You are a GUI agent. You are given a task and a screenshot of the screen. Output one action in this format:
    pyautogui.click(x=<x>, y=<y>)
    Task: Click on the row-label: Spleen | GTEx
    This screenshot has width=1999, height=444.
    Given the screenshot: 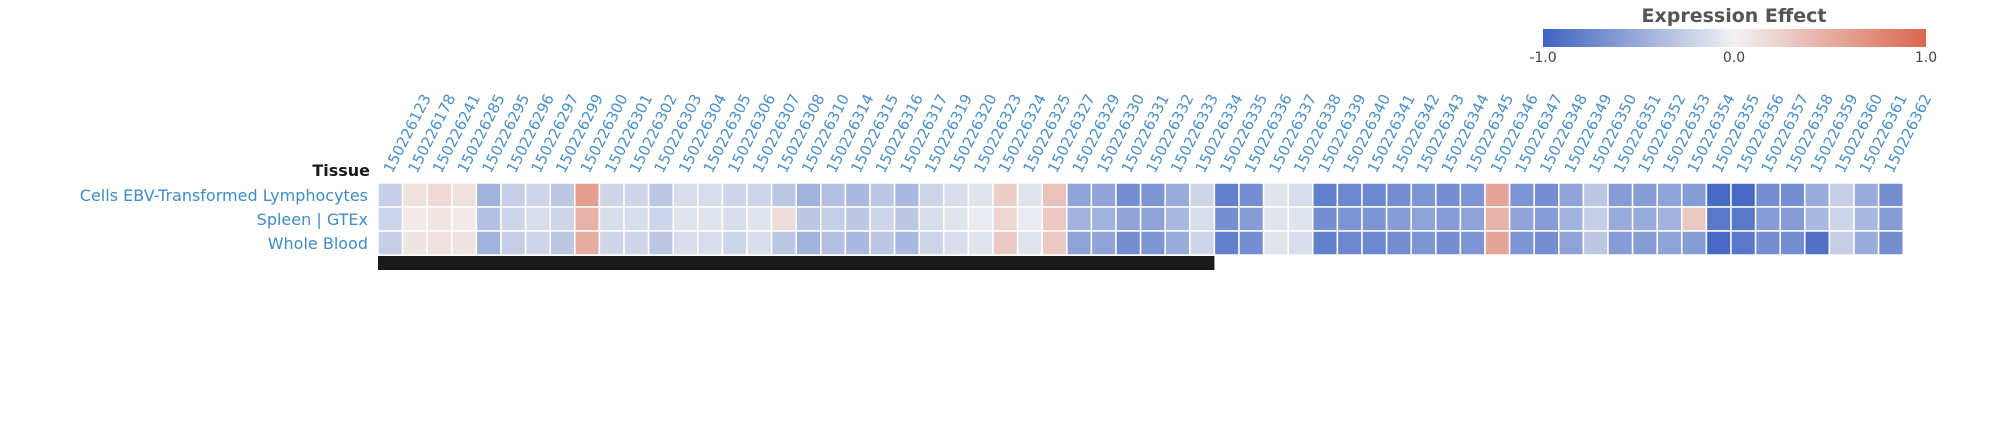 What is the action you would take?
    pyautogui.click(x=312, y=219)
    